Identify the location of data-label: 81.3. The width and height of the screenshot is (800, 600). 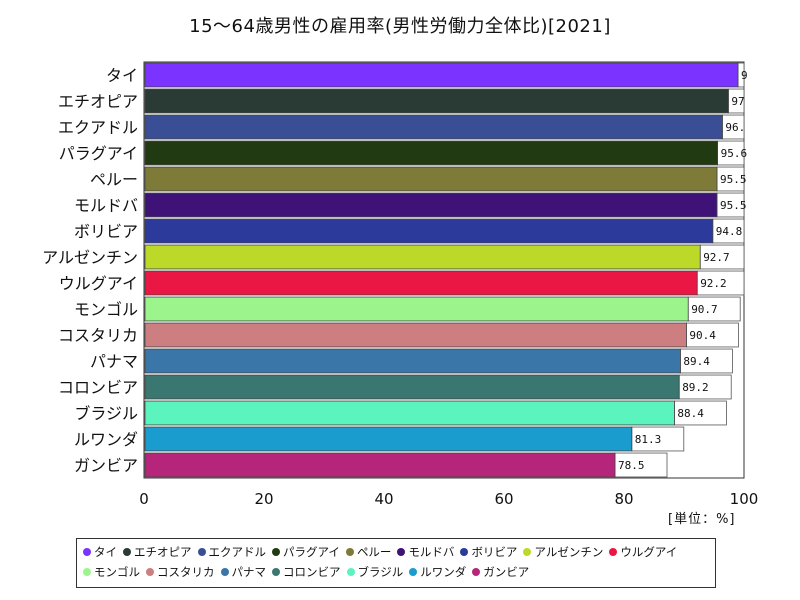
(648, 439).